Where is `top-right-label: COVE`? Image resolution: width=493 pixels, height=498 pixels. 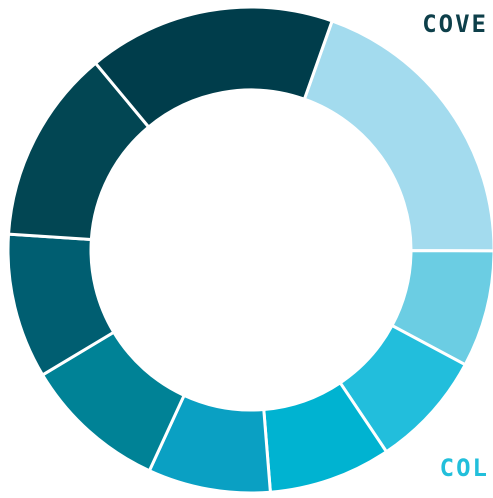 top-right-label: COVE is located at coordinates (455, 24).